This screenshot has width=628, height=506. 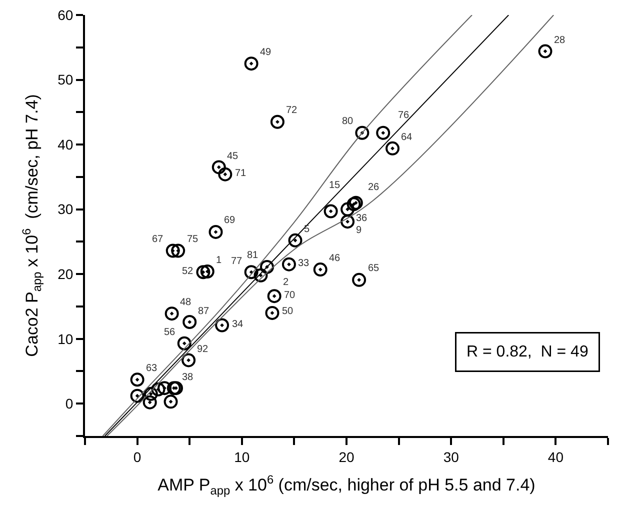 I want to click on annotation: 76, so click(x=404, y=115).